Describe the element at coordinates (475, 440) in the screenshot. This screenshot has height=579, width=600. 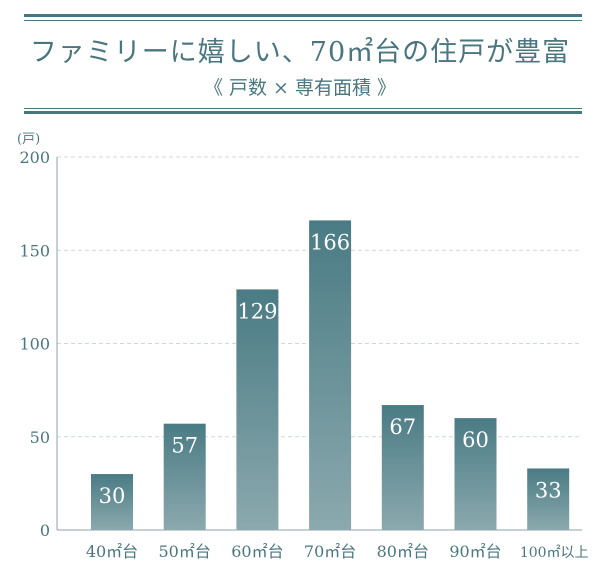
I see `bar-value-label: 60` at that location.